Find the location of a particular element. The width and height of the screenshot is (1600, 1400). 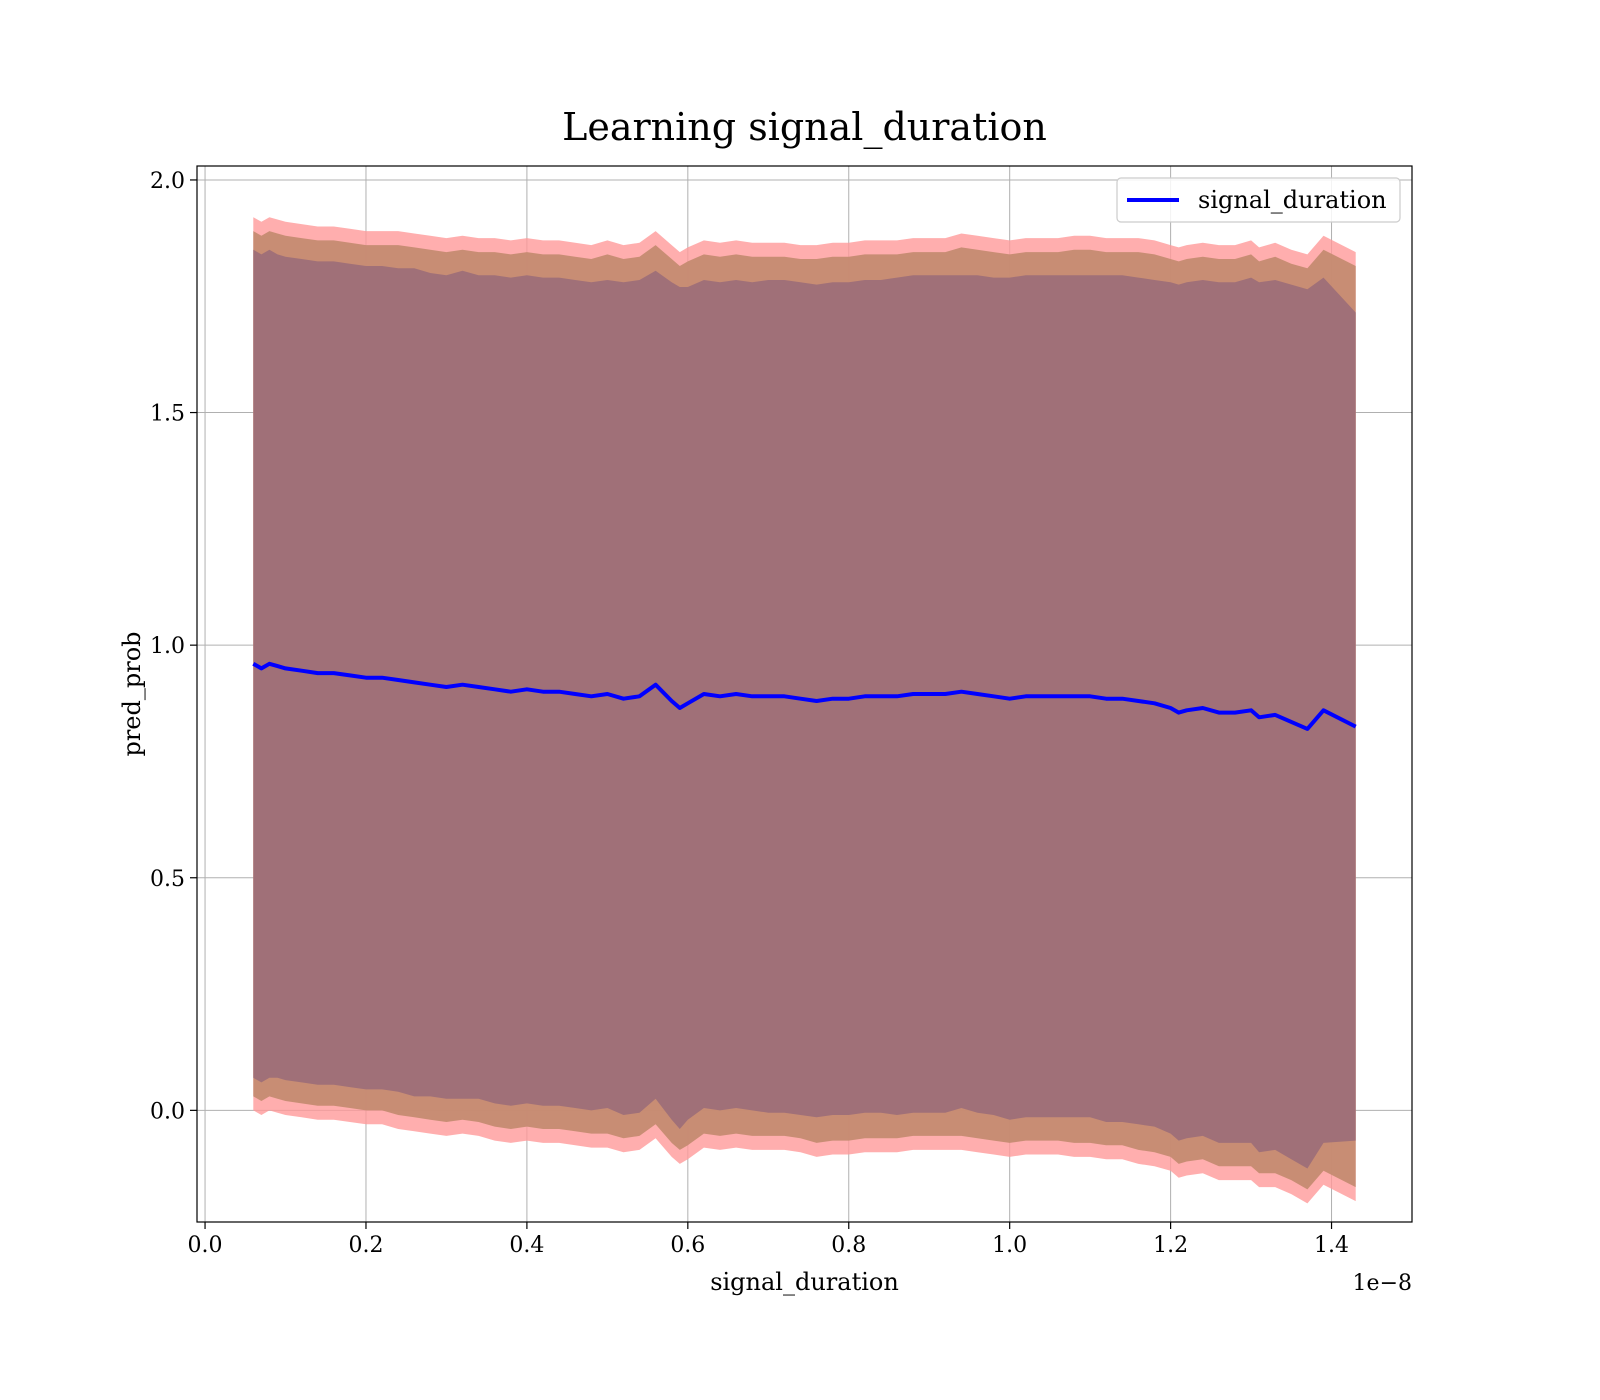

x-axis-label: signal_duration is located at coordinates (804, 1282).